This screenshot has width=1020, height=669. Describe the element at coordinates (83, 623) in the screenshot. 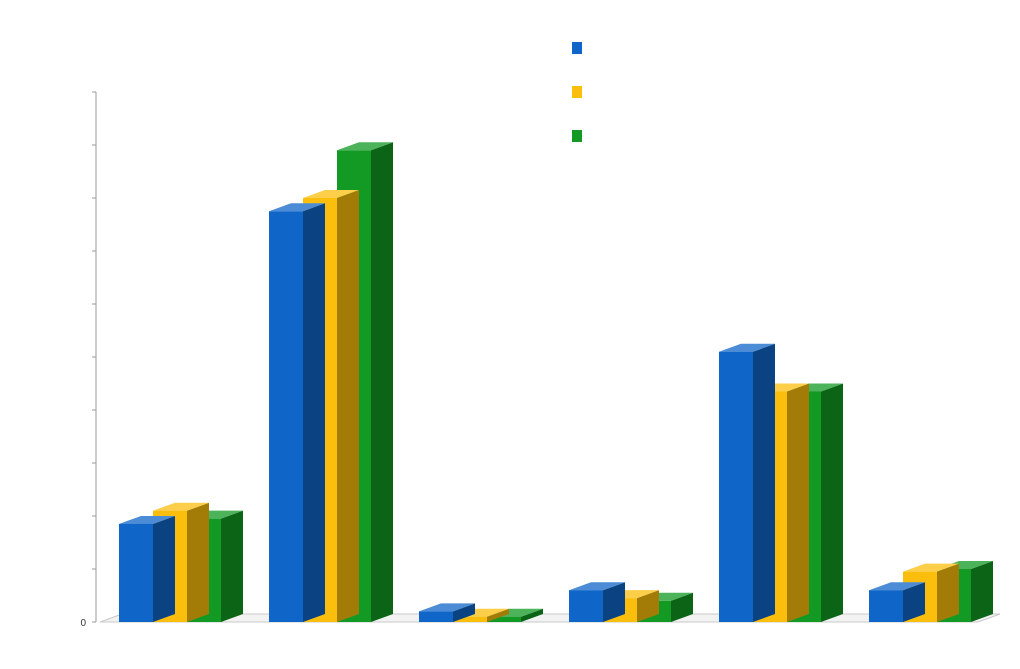

I see `y-tick-label: 0` at that location.